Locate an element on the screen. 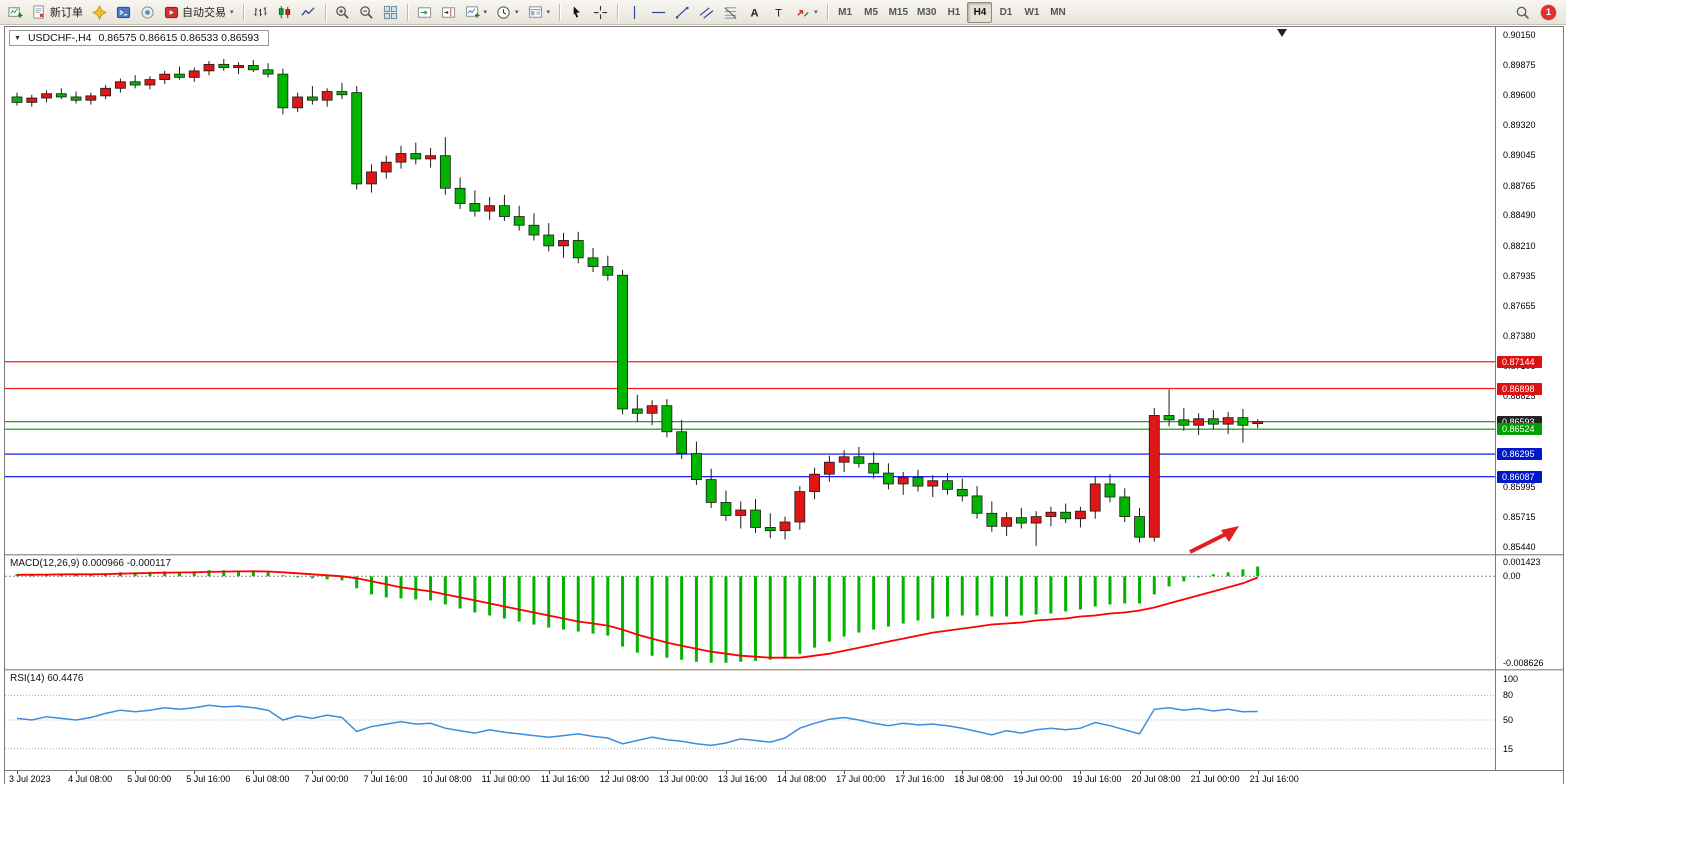  price-level-badge: 0.87144 is located at coordinates (1519, 361).